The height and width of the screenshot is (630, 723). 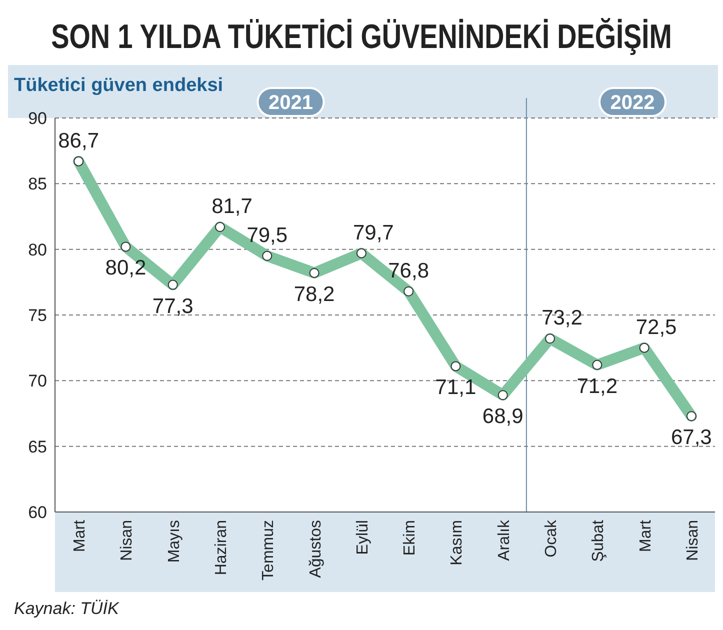 What do you see at coordinates (457, 543) in the screenshot?
I see `x-tick-label: Kasım` at bounding box center [457, 543].